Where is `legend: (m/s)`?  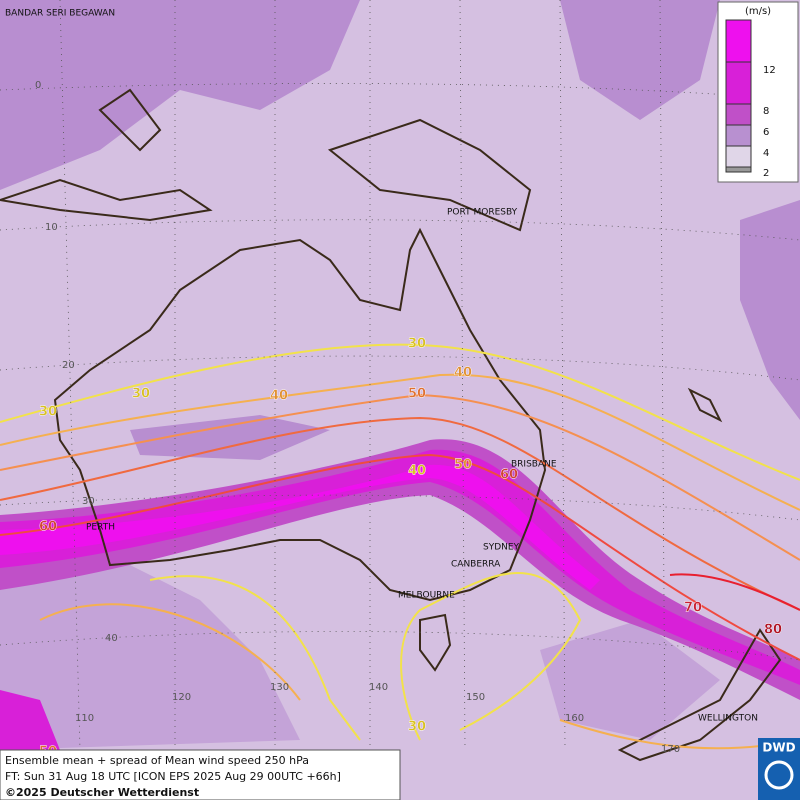 legend: (m/s) is located at coordinates (758, 92).